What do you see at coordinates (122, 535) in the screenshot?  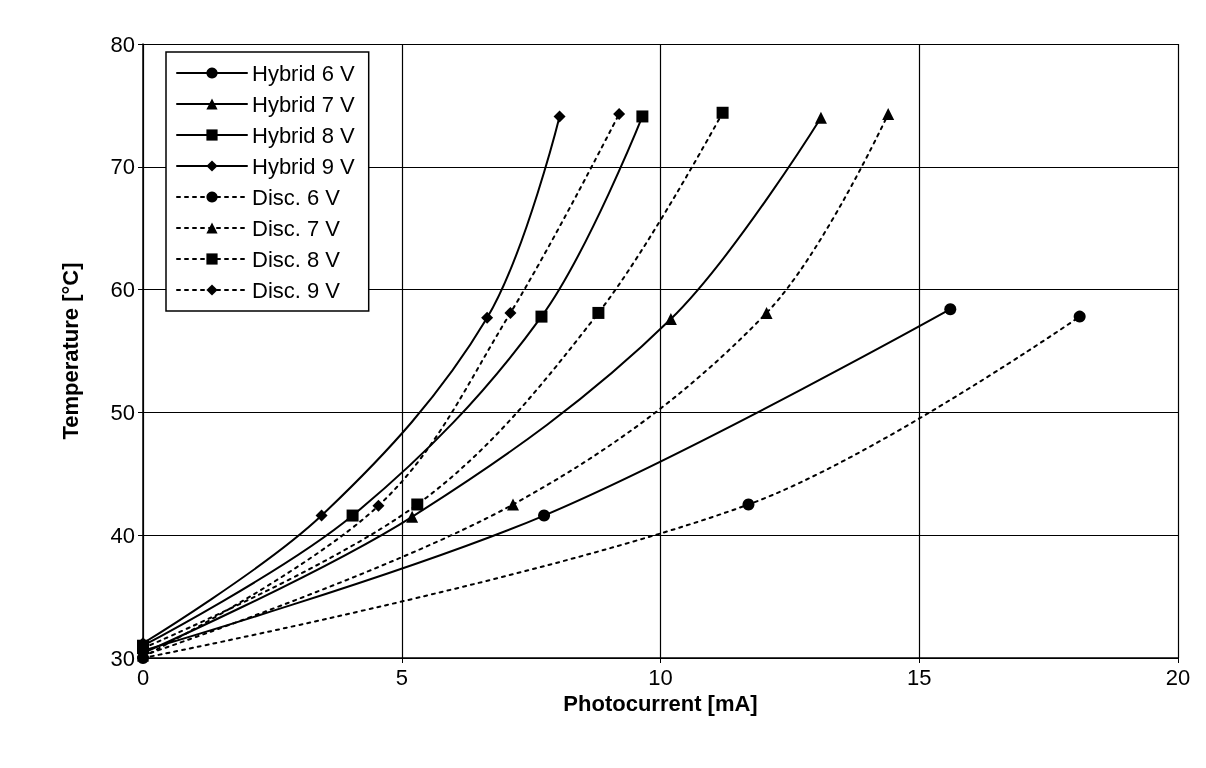 I see `y-tick-label: 40` at bounding box center [122, 535].